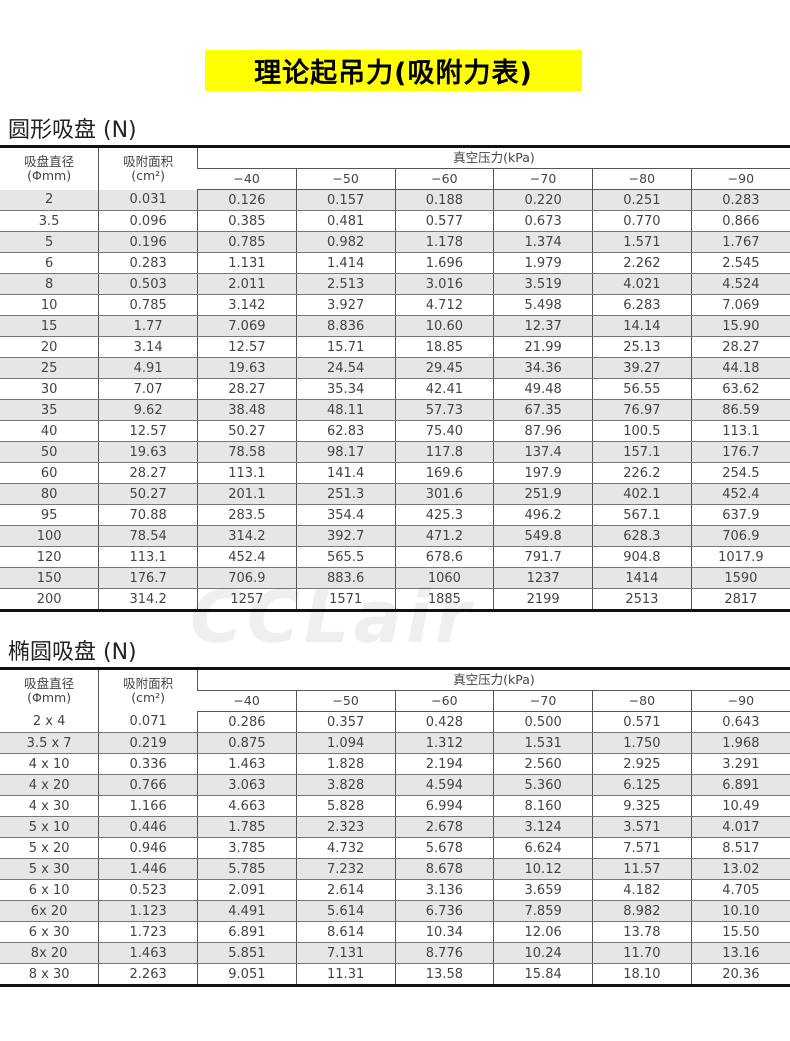  What do you see at coordinates (247, 263) in the screenshot?
I see `table-cell: 1.131` at bounding box center [247, 263].